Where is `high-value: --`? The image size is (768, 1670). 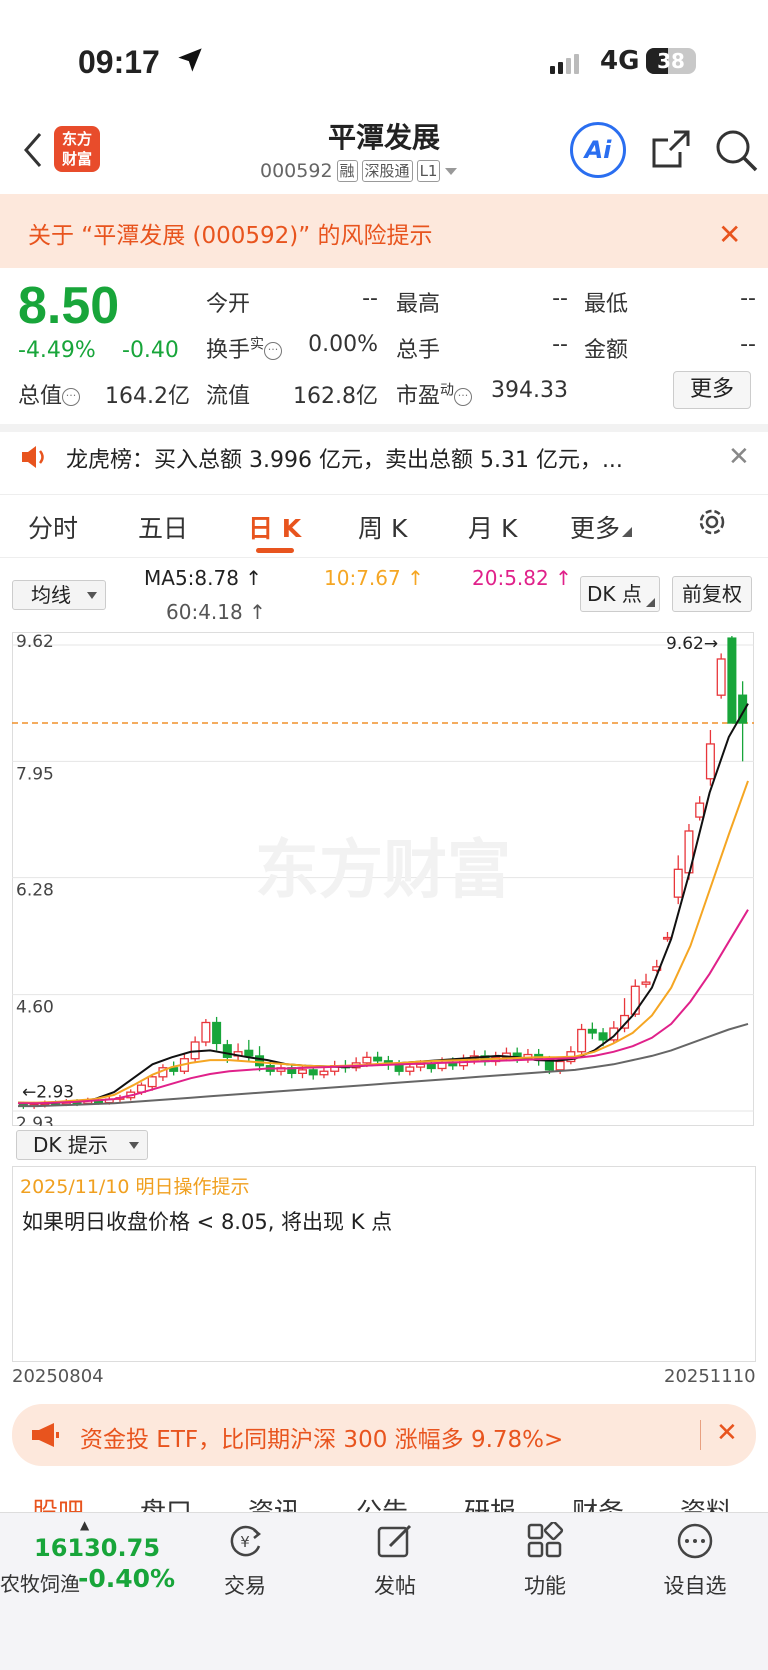
high-value: -- is located at coordinates (560, 298).